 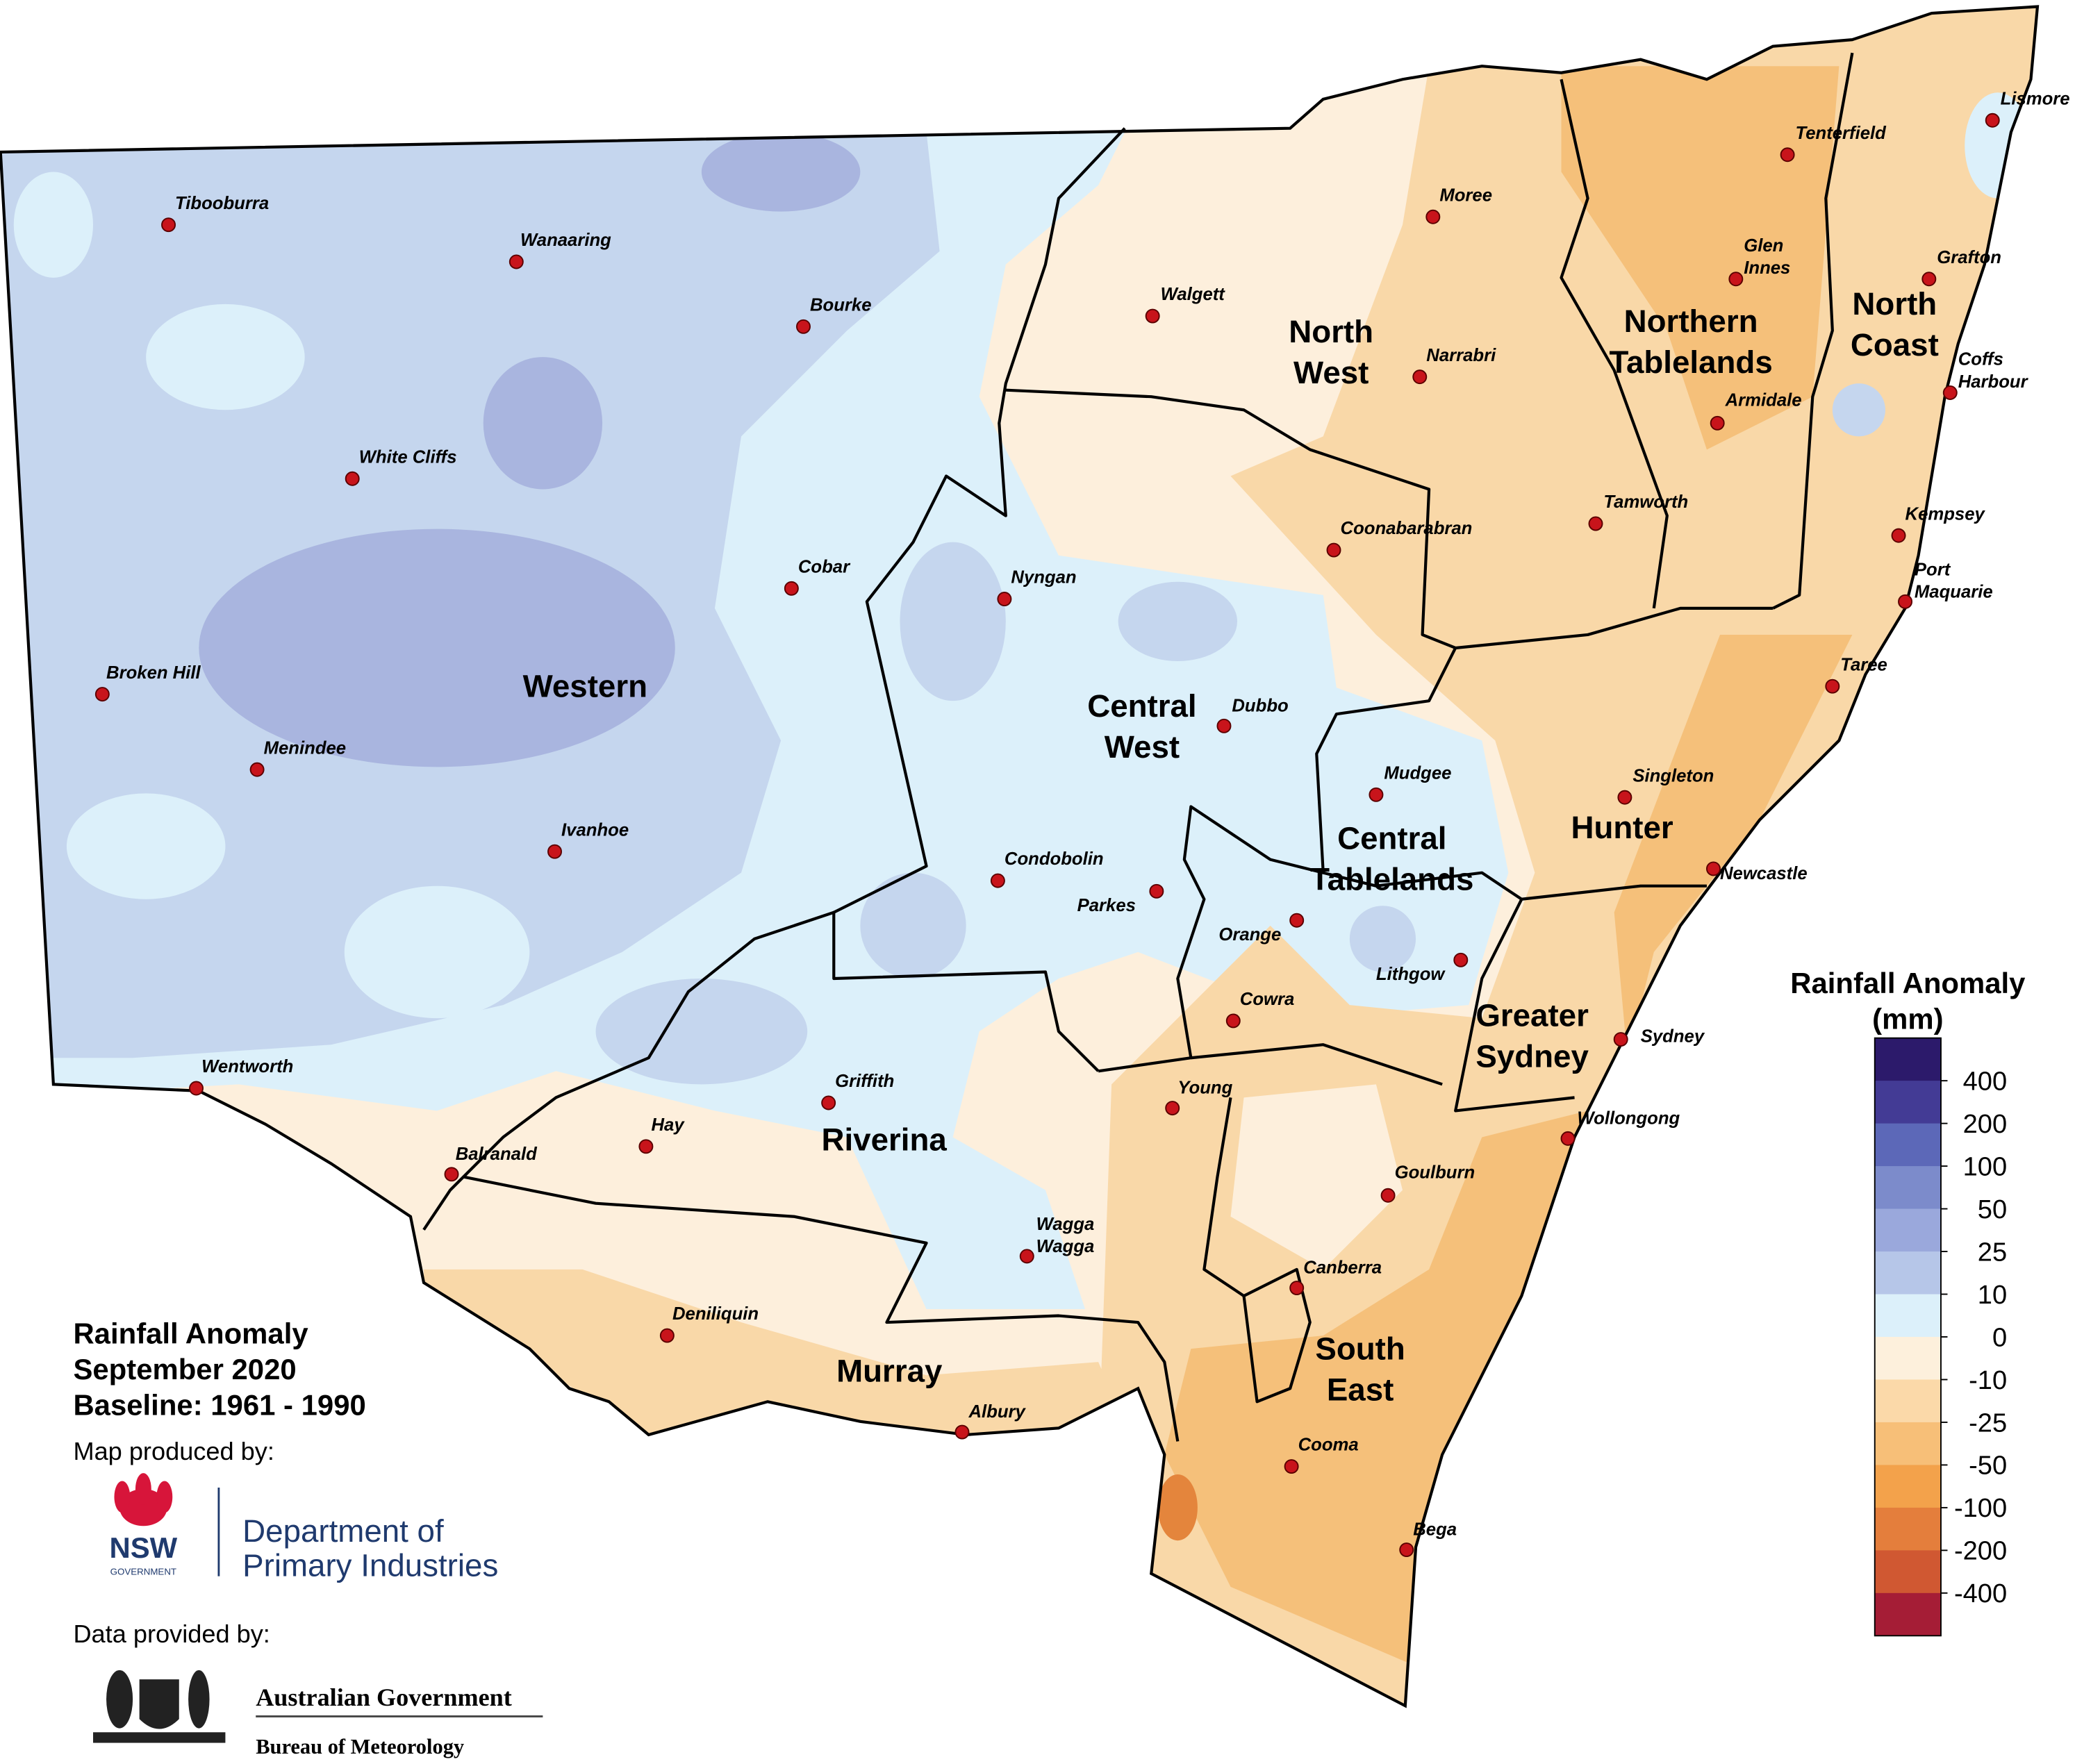 What do you see at coordinates (184, 1369) in the screenshot?
I see `map-title: September 2020` at bounding box center [184, 1369].